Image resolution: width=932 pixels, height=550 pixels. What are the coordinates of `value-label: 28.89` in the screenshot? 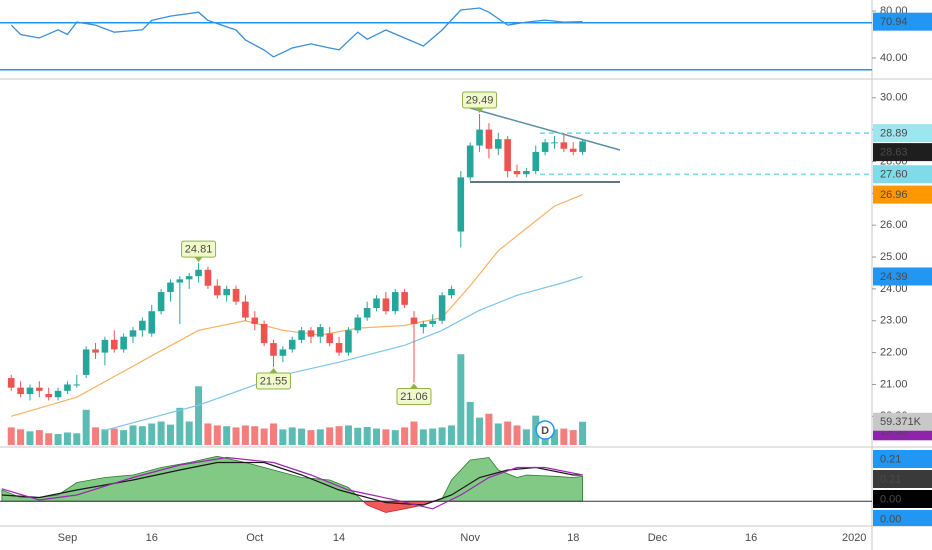 It's located at (902, 133).